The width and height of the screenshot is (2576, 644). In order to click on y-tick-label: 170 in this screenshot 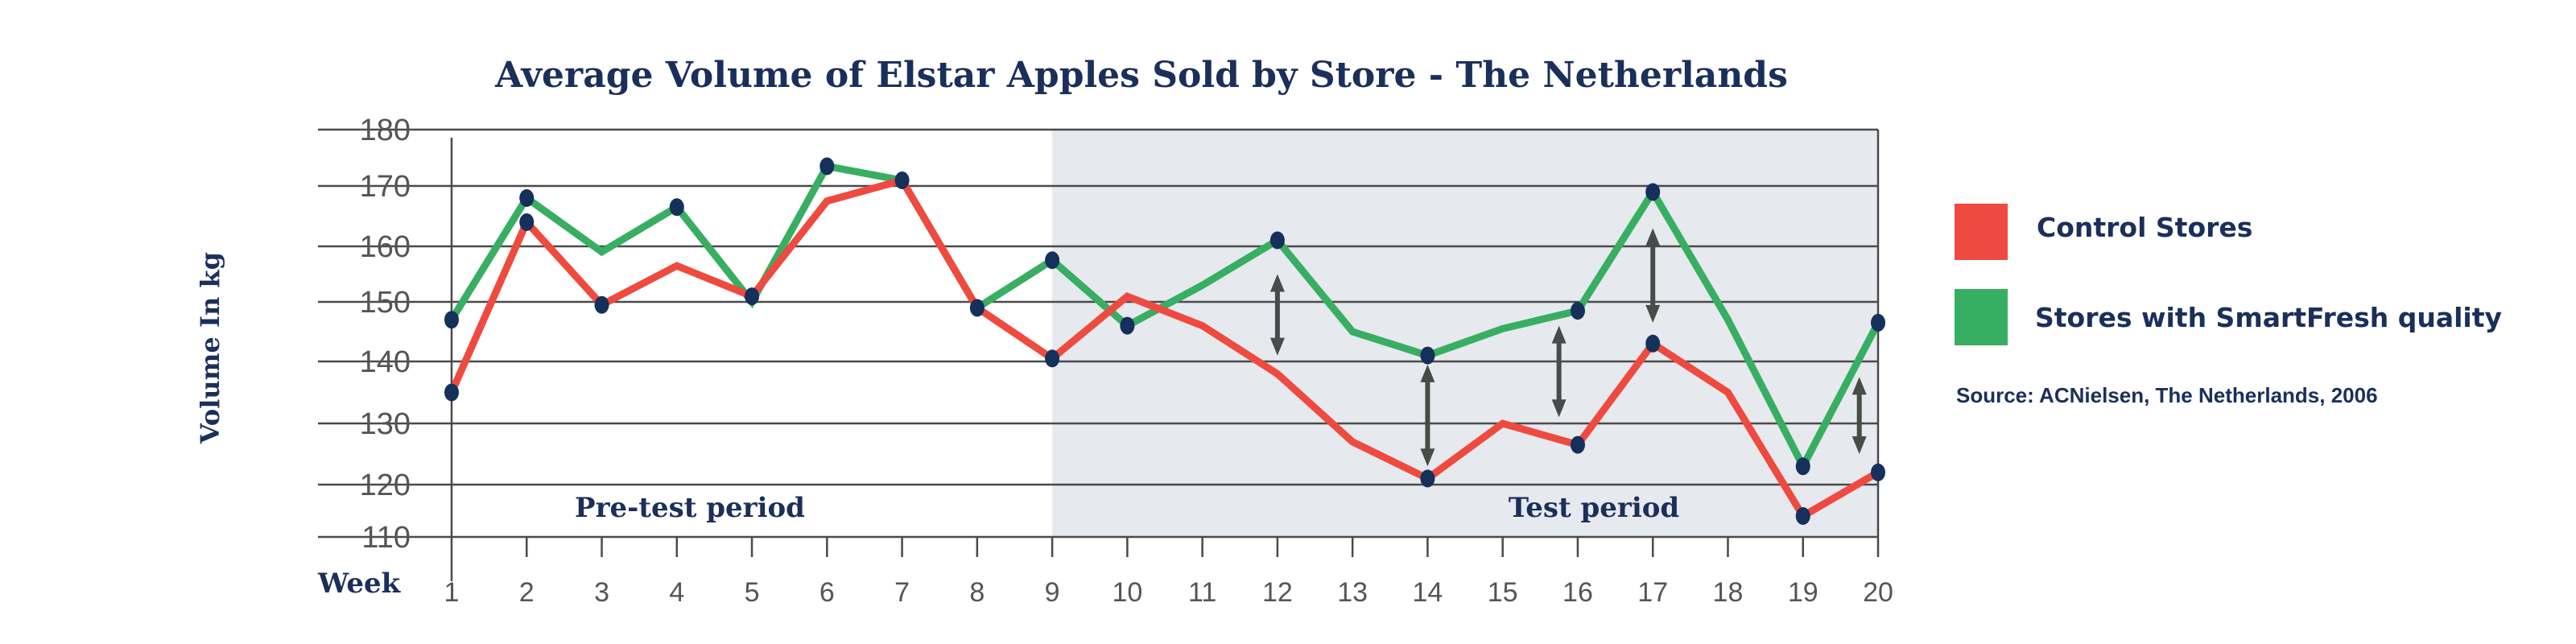, I will do `click(385, 187)`.